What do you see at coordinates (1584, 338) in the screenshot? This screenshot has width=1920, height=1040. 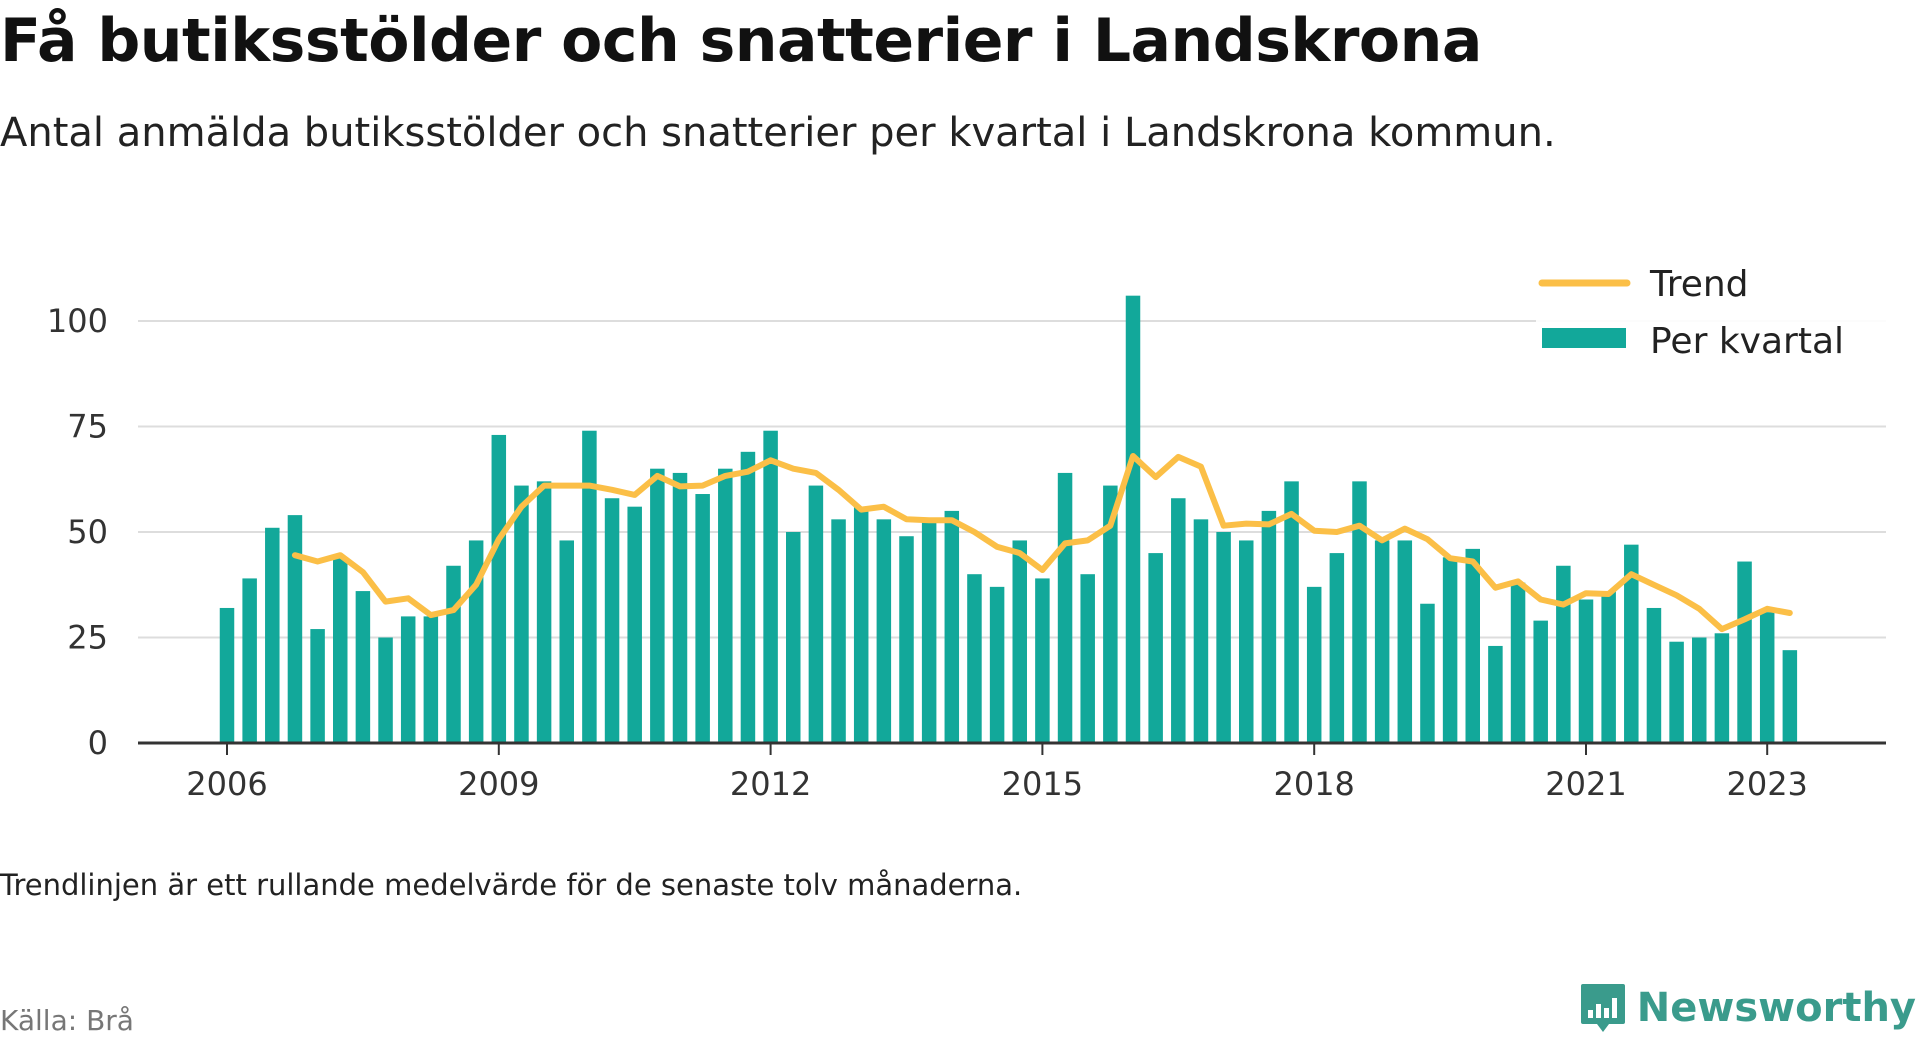 I see `legend-bar-swatch` at bounding box center [1584, 338].